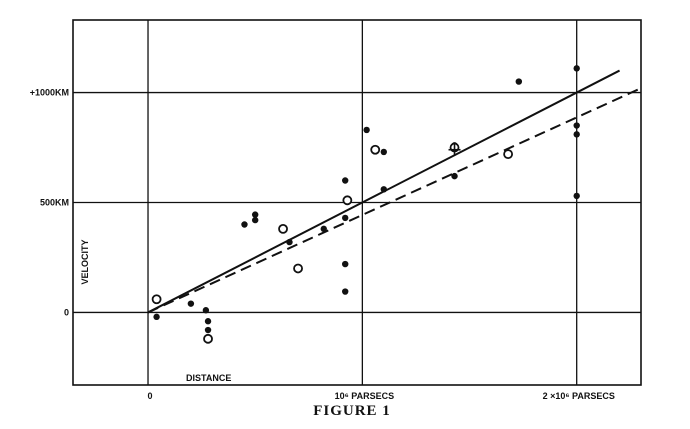 The width and height of the screenshot is (690, 429). What do you see at coordinates (150, 396) in the screenshot?
I see `x-tick-label: 0` at bounding box center [150, 396].